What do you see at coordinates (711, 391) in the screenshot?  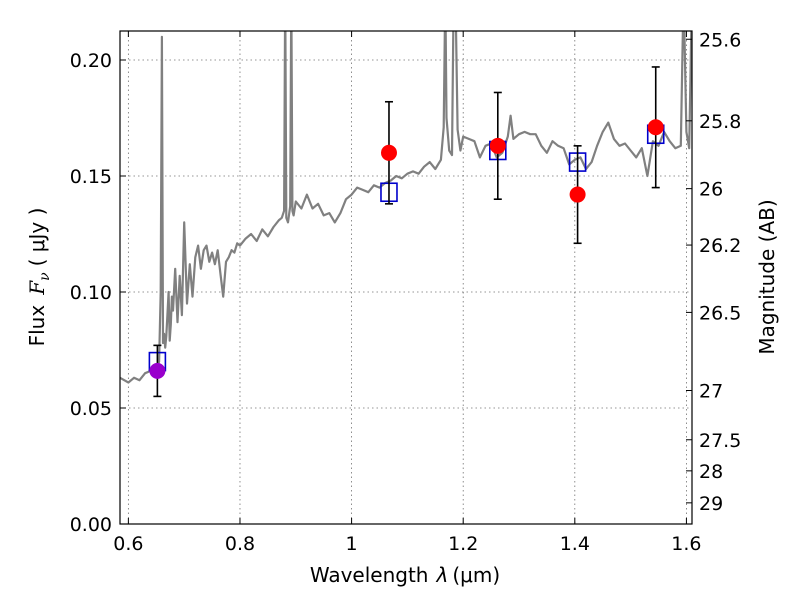 I see `y2-tick-label: 27` at bounding box center [711, 391].